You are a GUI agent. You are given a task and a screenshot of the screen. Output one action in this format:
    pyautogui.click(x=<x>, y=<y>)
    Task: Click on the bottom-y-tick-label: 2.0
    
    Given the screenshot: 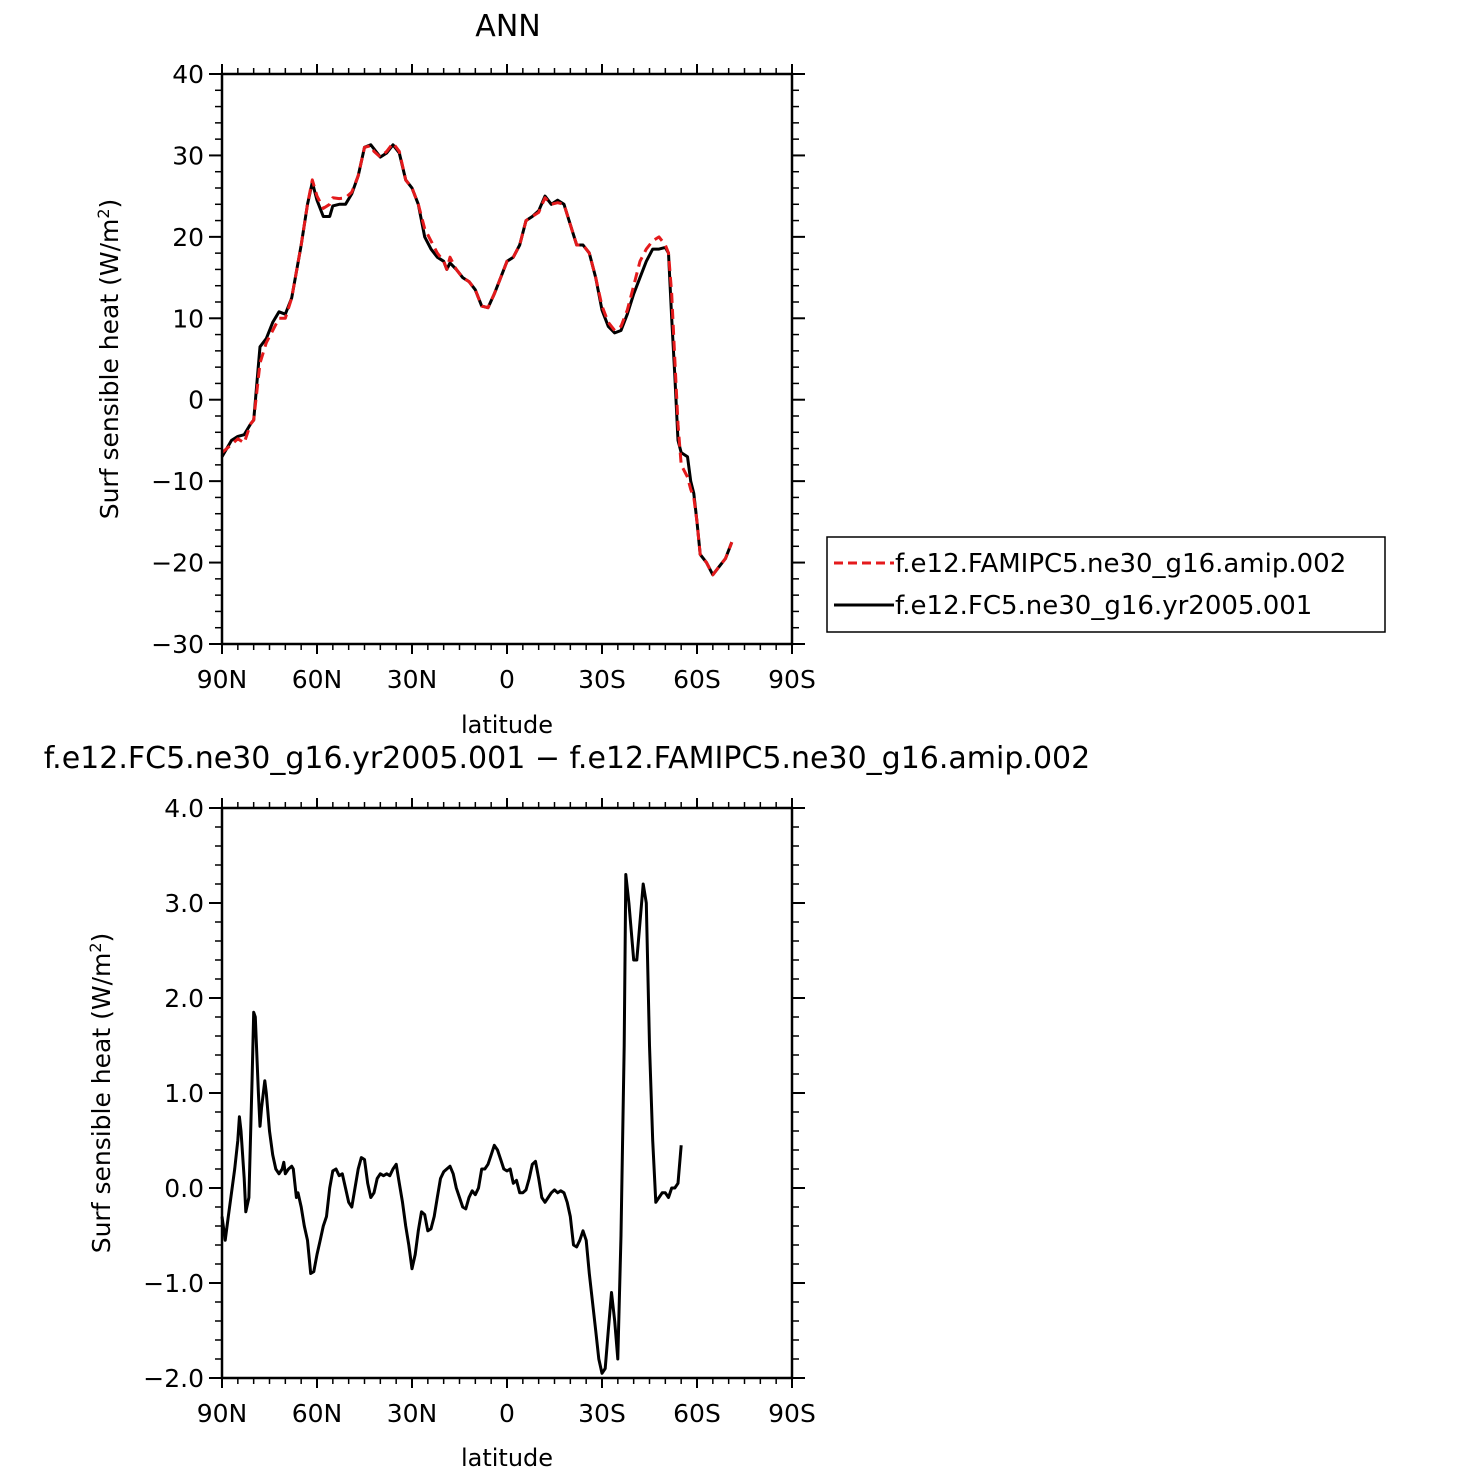 What is the action you would take?
    pyautogui.click(x=184, y=998)
    